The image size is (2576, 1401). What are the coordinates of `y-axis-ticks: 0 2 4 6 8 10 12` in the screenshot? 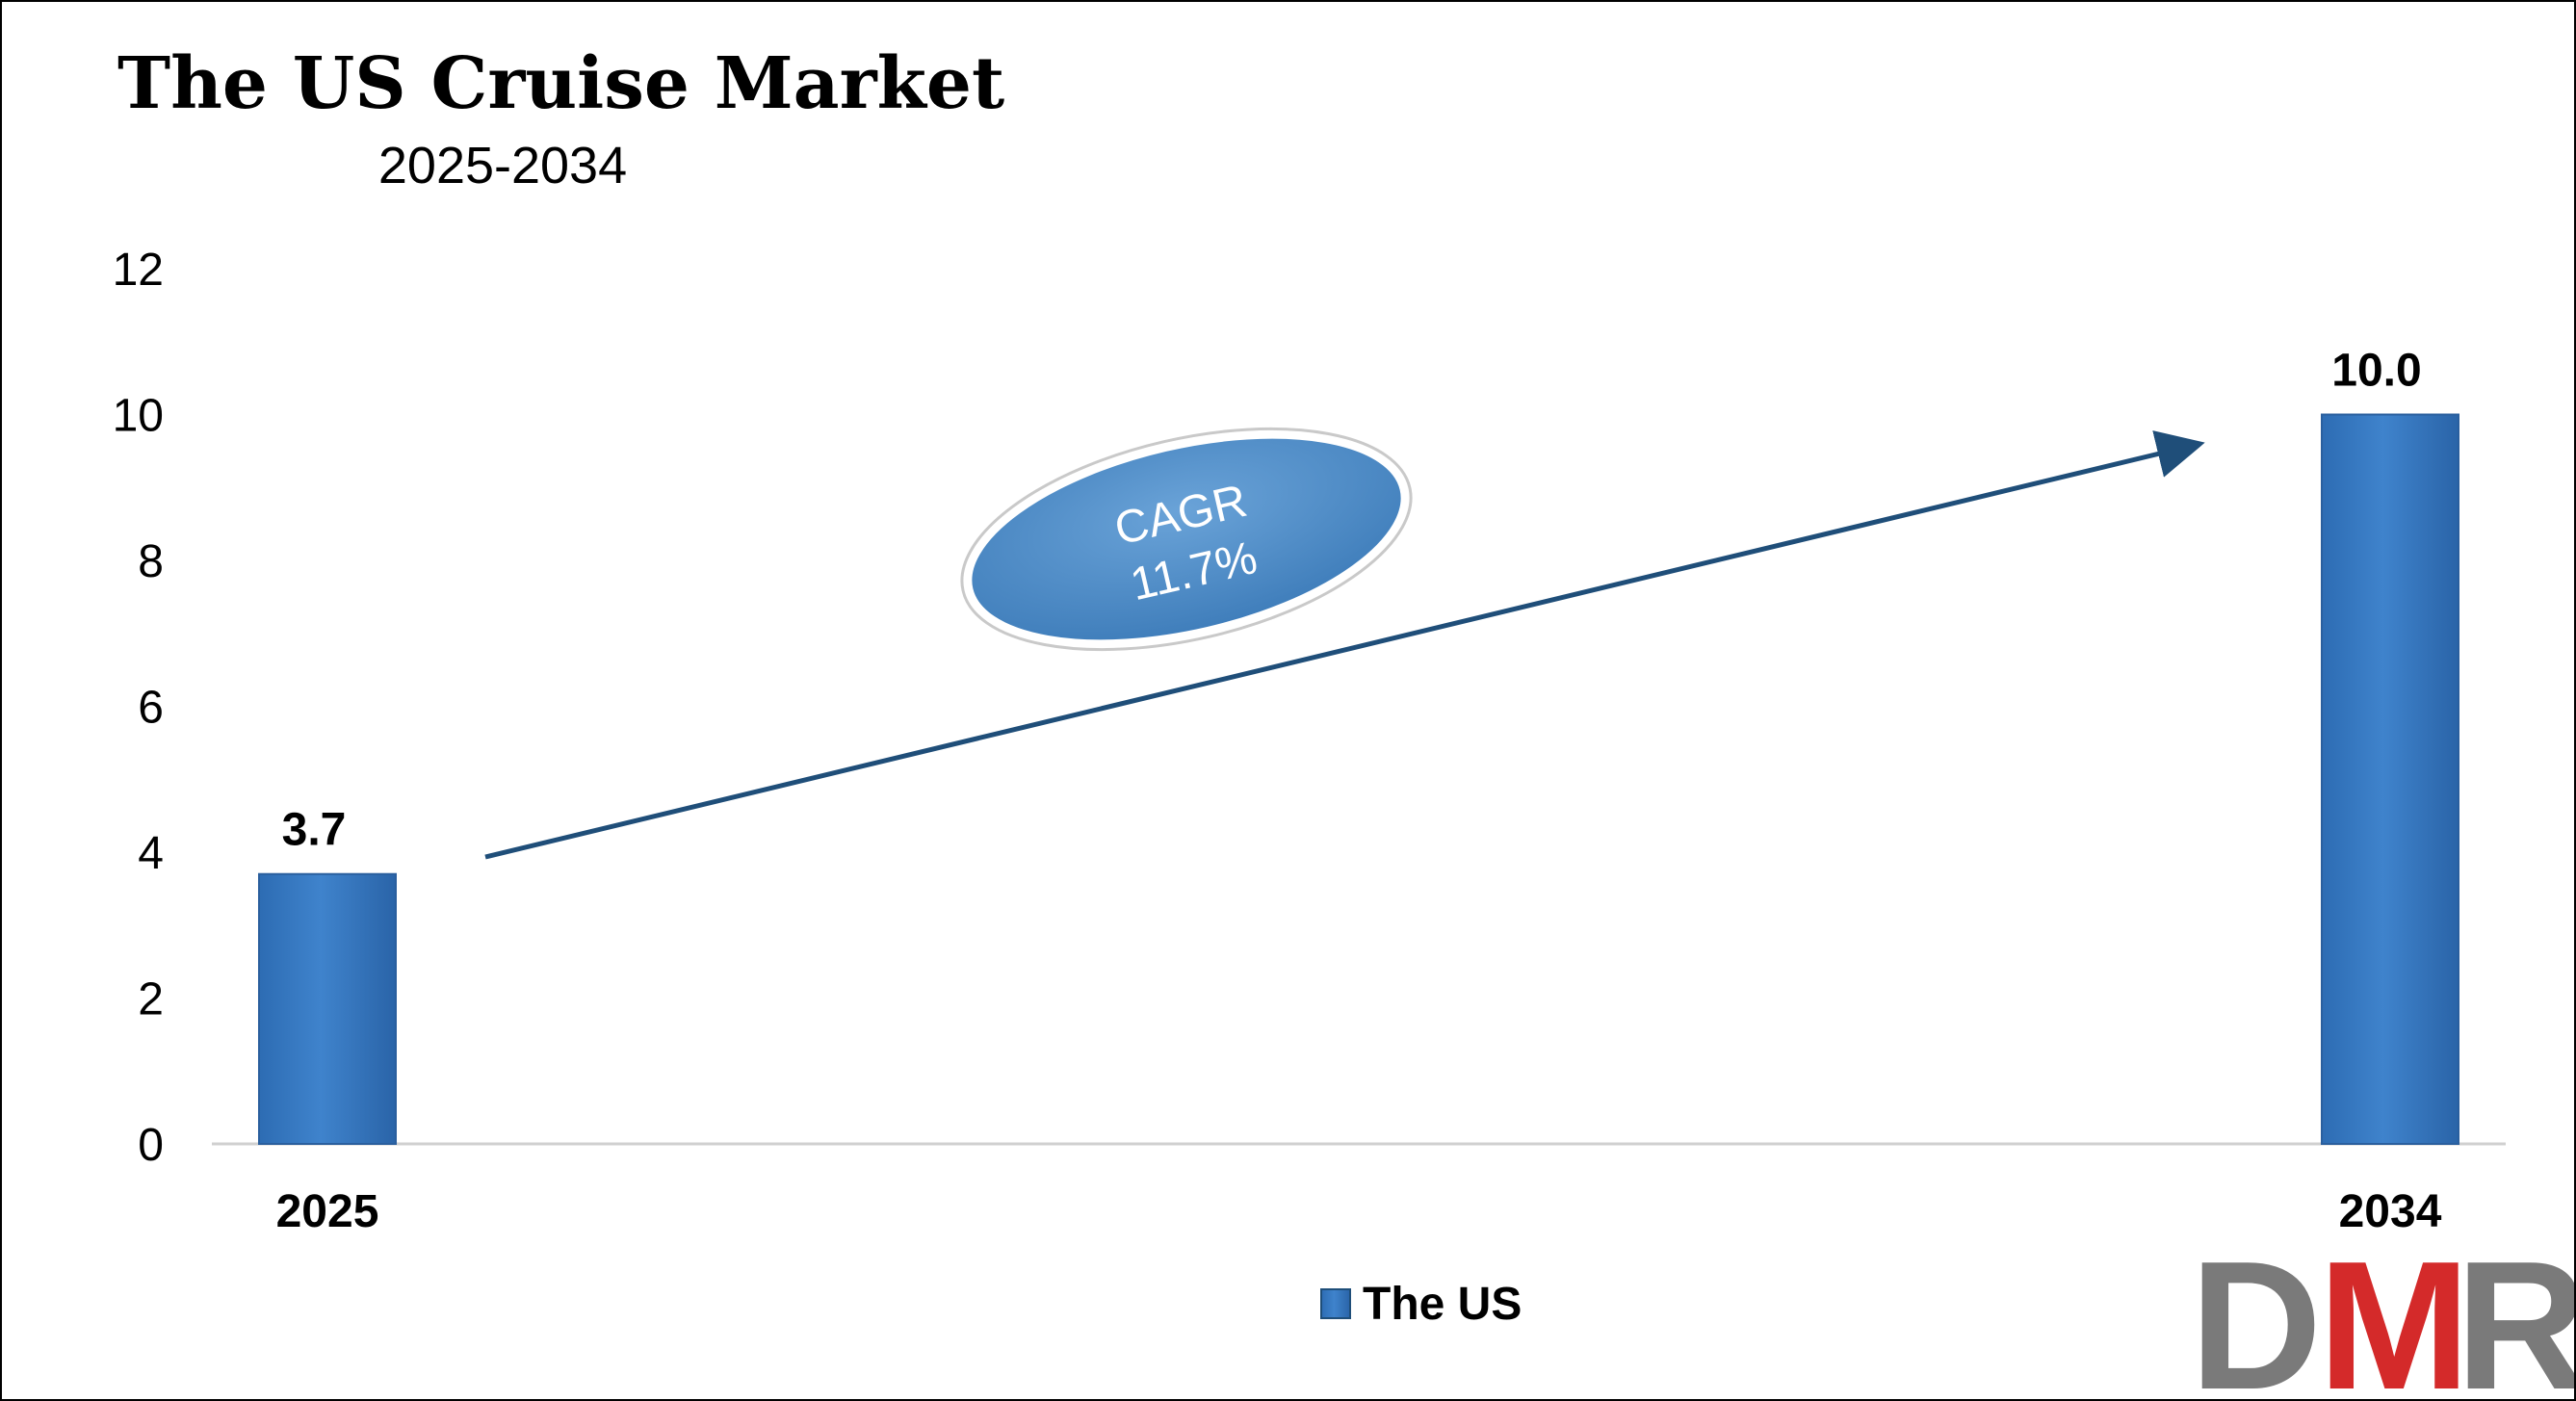 It's located at (138, 708).